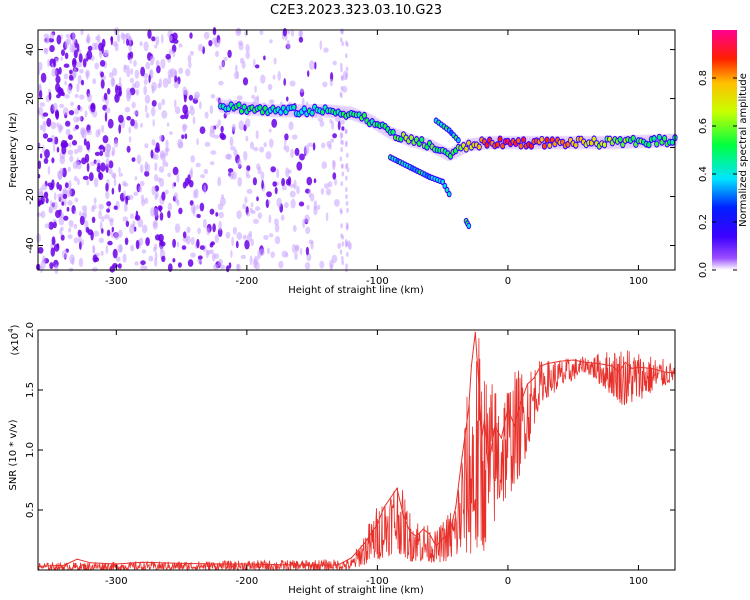  I want to click on spectrogram-ytick-label: -40, so click(30, 245).